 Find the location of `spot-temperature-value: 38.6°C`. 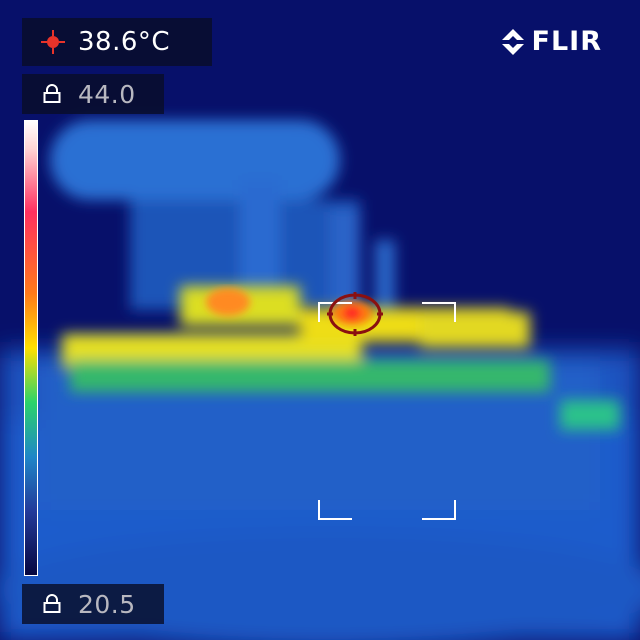

spot-temperature-value: 38.6°C is located at coordinates (124, 42).